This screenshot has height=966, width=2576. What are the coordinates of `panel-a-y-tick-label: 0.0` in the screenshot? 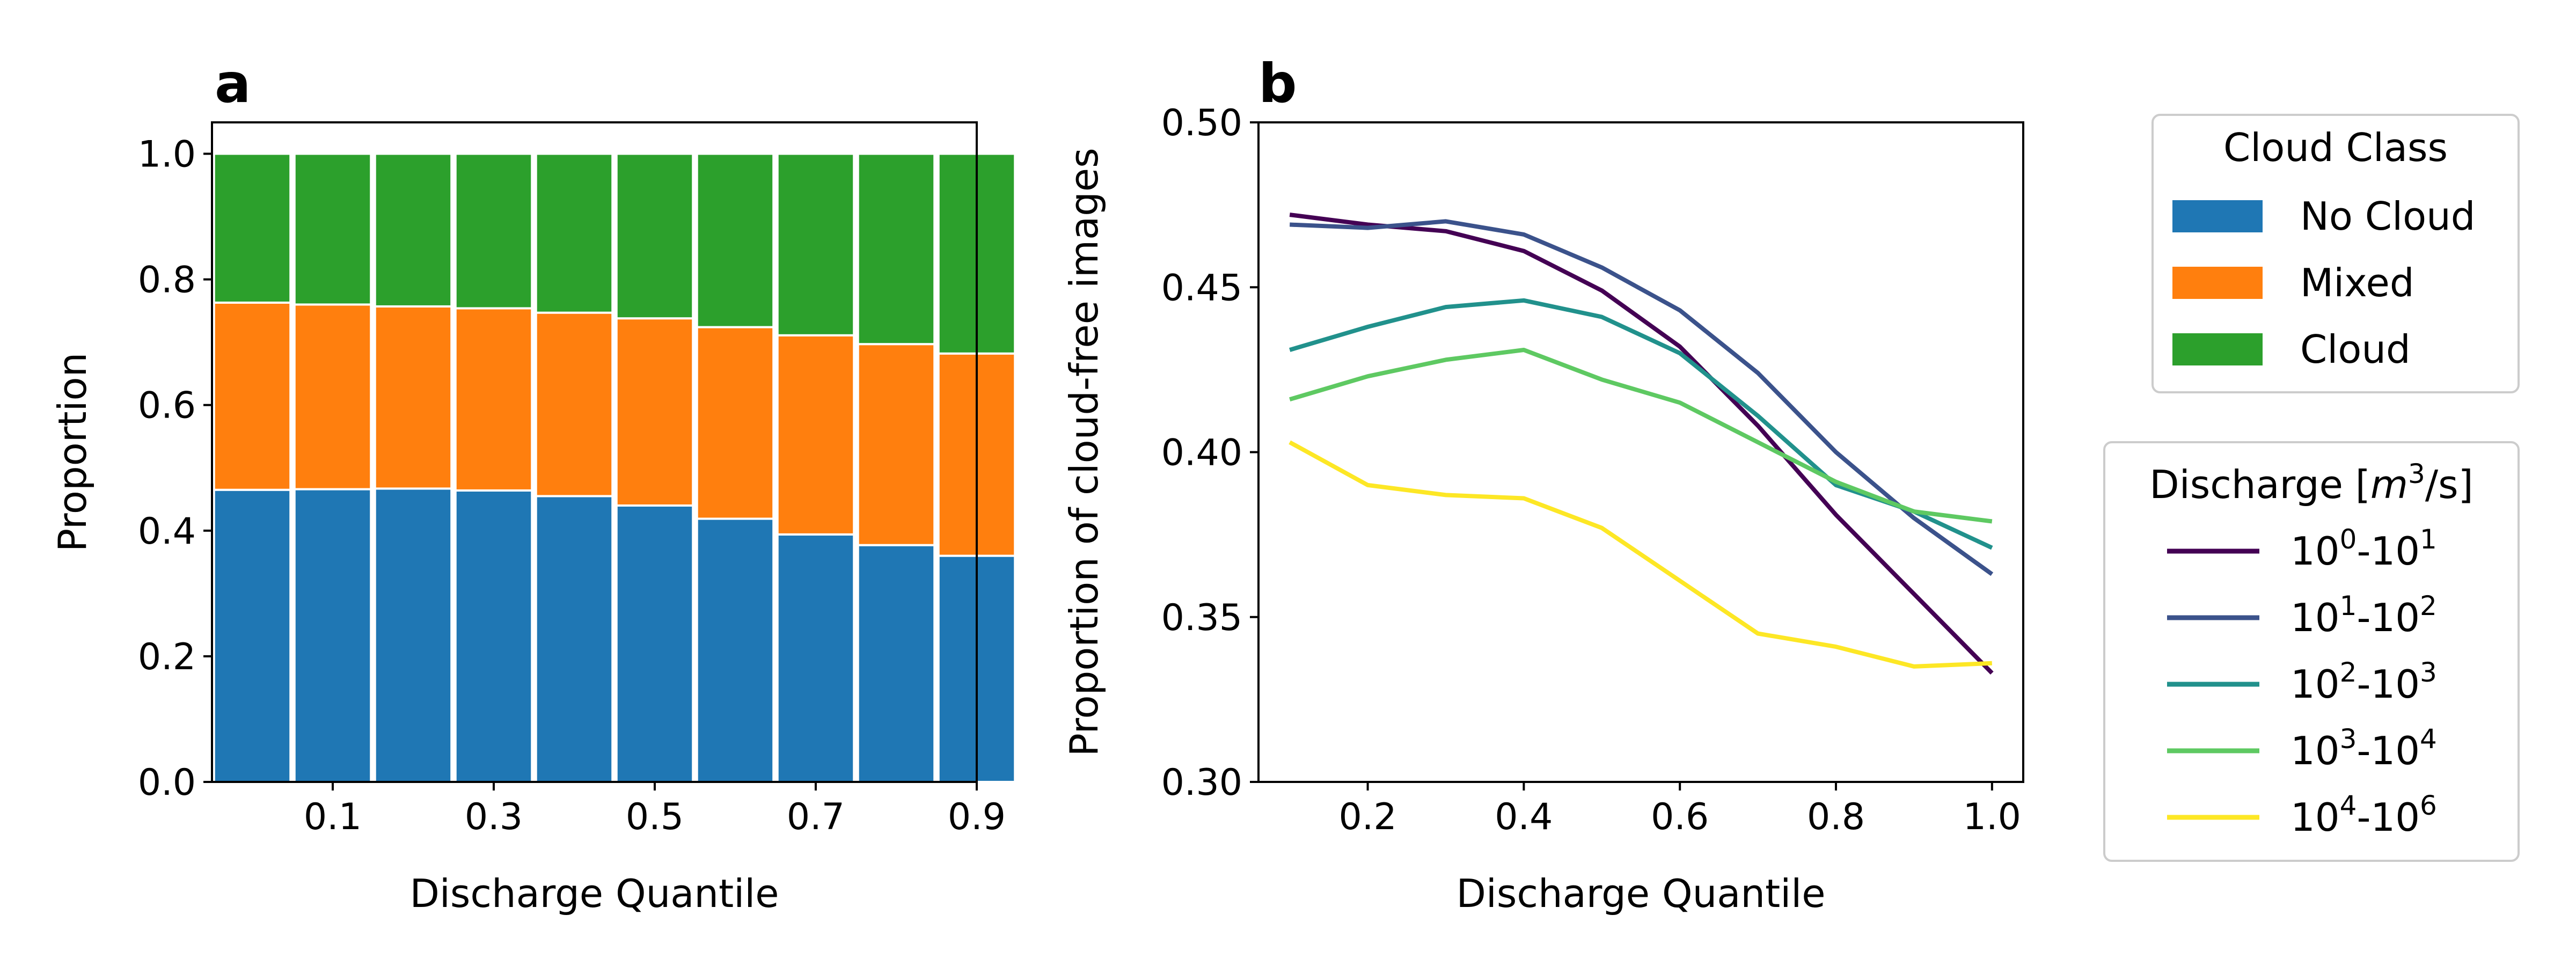 It's located at (167, 783).